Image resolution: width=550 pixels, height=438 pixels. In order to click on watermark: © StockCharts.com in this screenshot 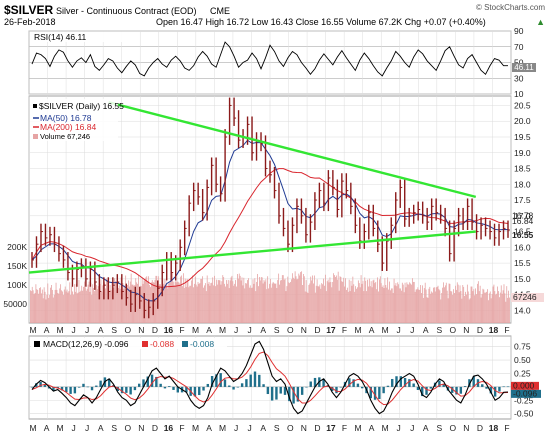, I will do `click(510, 7)`.